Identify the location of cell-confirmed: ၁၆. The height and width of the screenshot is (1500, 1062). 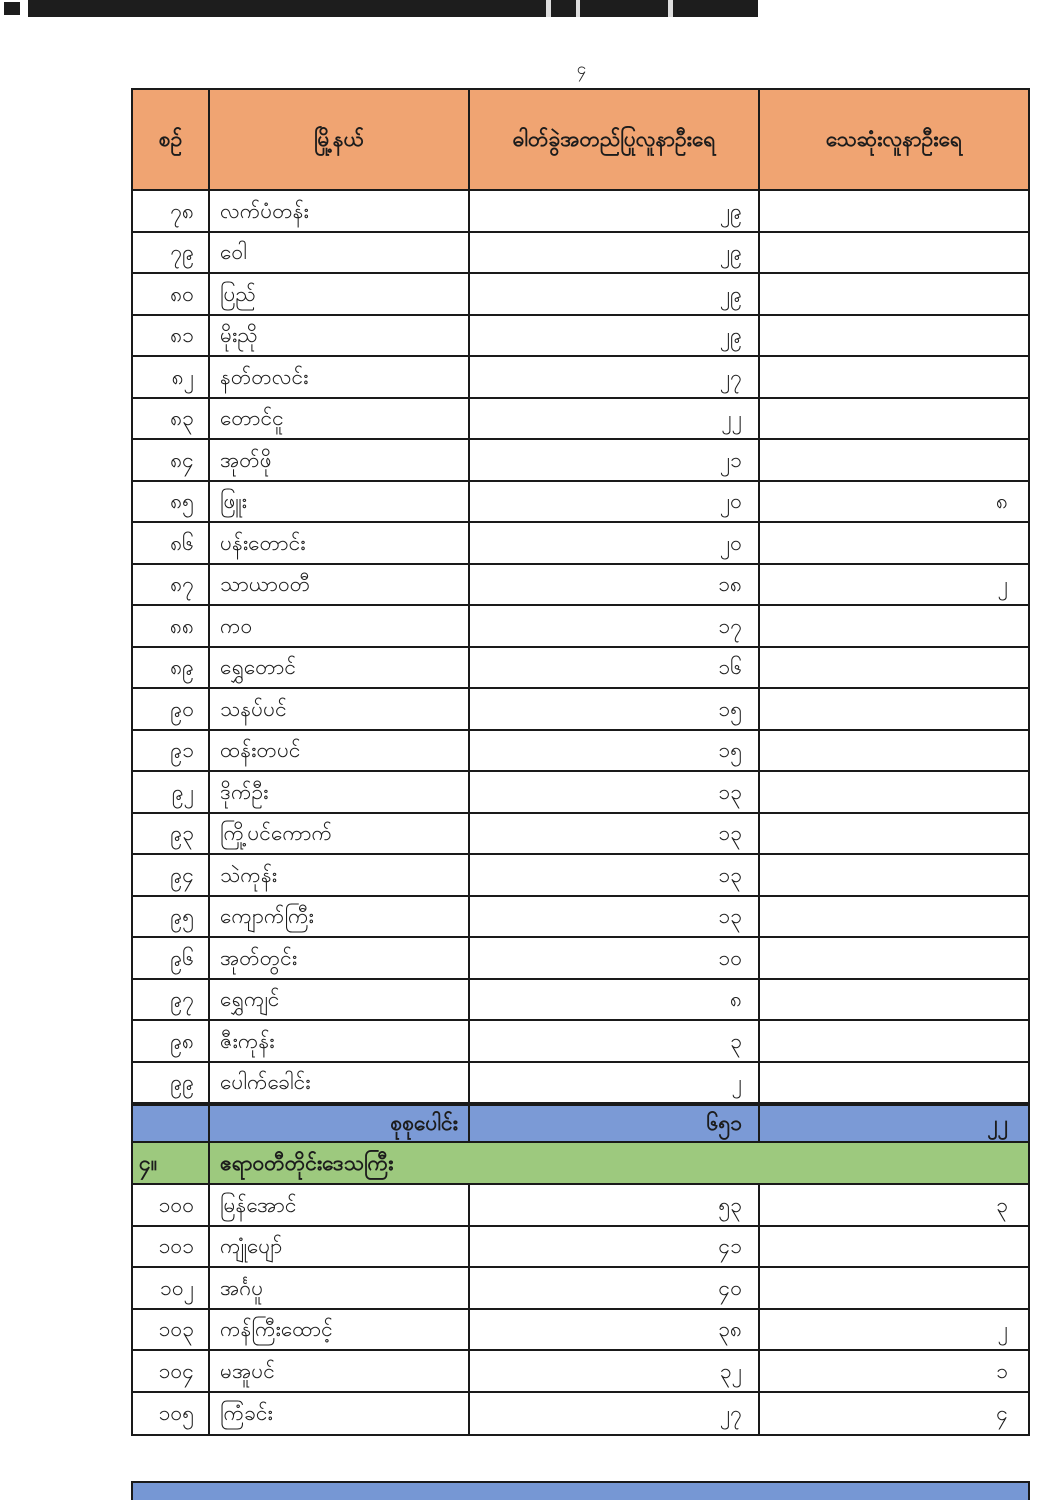
(615, 667).